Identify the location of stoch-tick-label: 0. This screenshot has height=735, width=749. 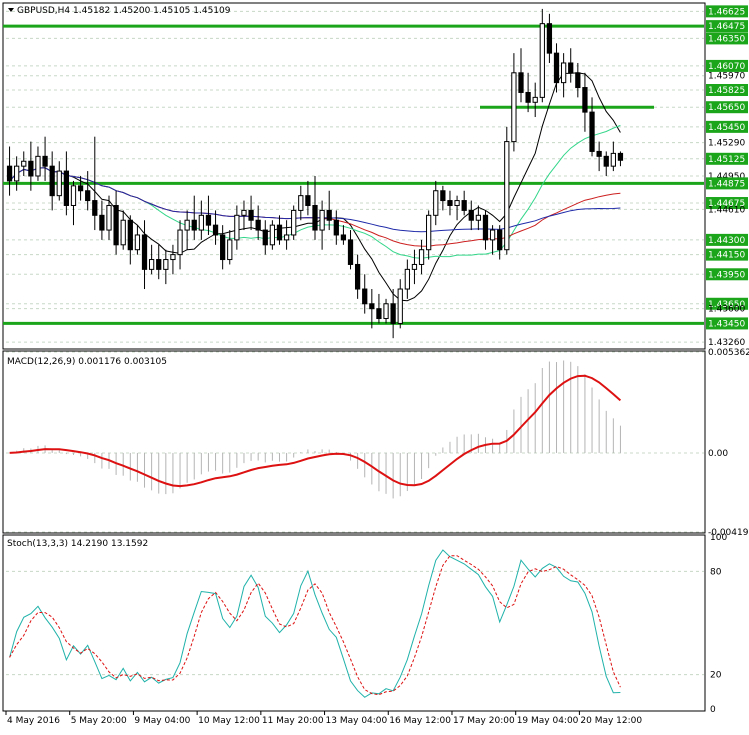
(713, 710).